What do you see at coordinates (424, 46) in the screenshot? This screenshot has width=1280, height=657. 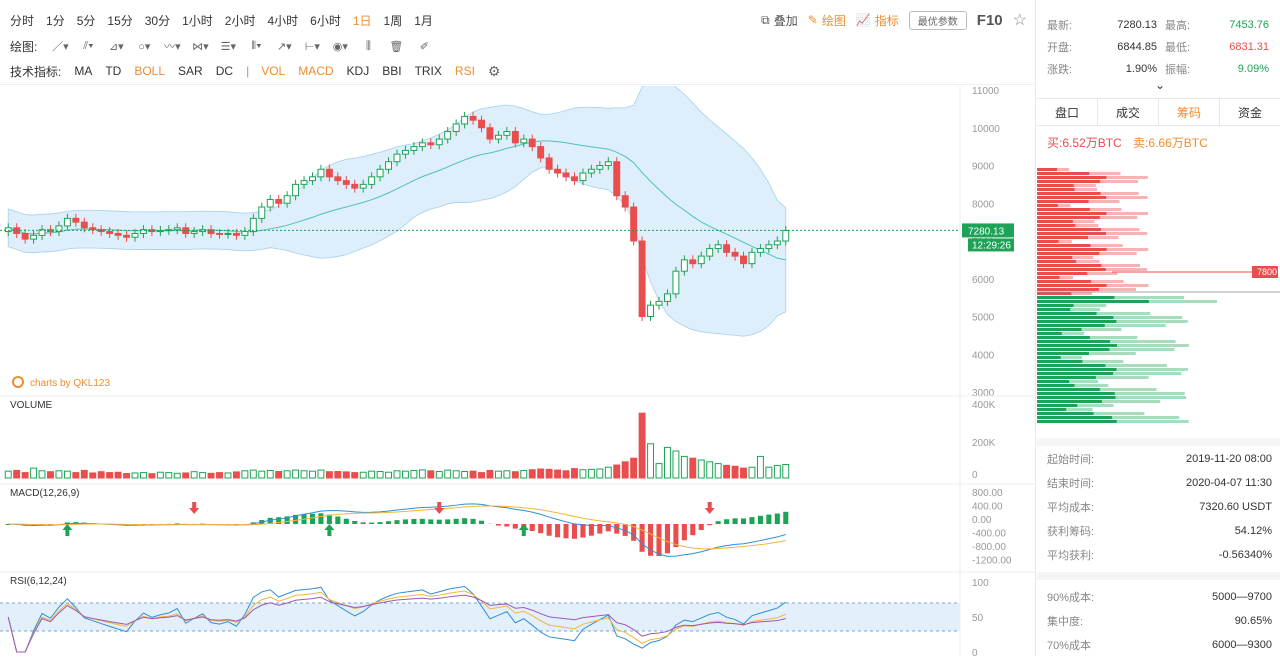 I see `eraser-icon: ✐` at bounding box center [424, 46].